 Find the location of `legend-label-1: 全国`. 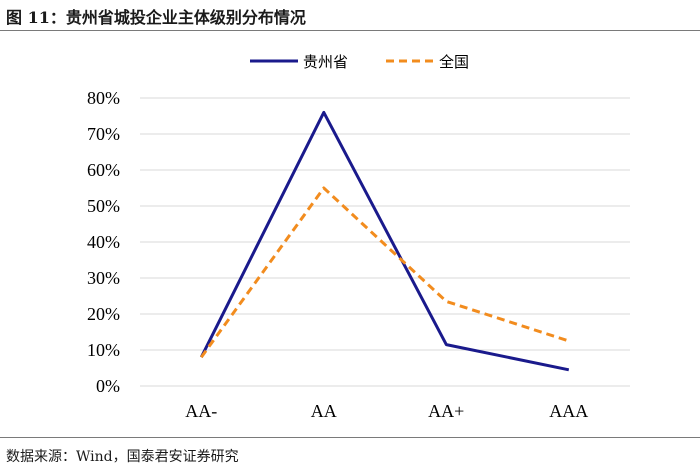

legend-label-1: 全国 is located at coordinates (454, 62).